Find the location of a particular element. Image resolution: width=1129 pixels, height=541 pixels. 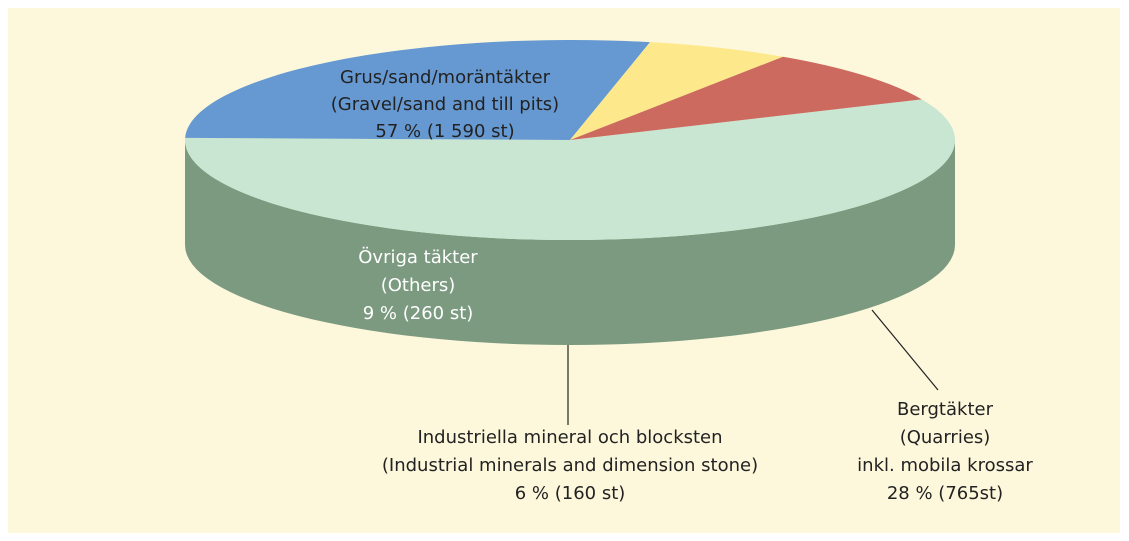

slice-label: Övriga täkter is located at coordinates (418, 257).